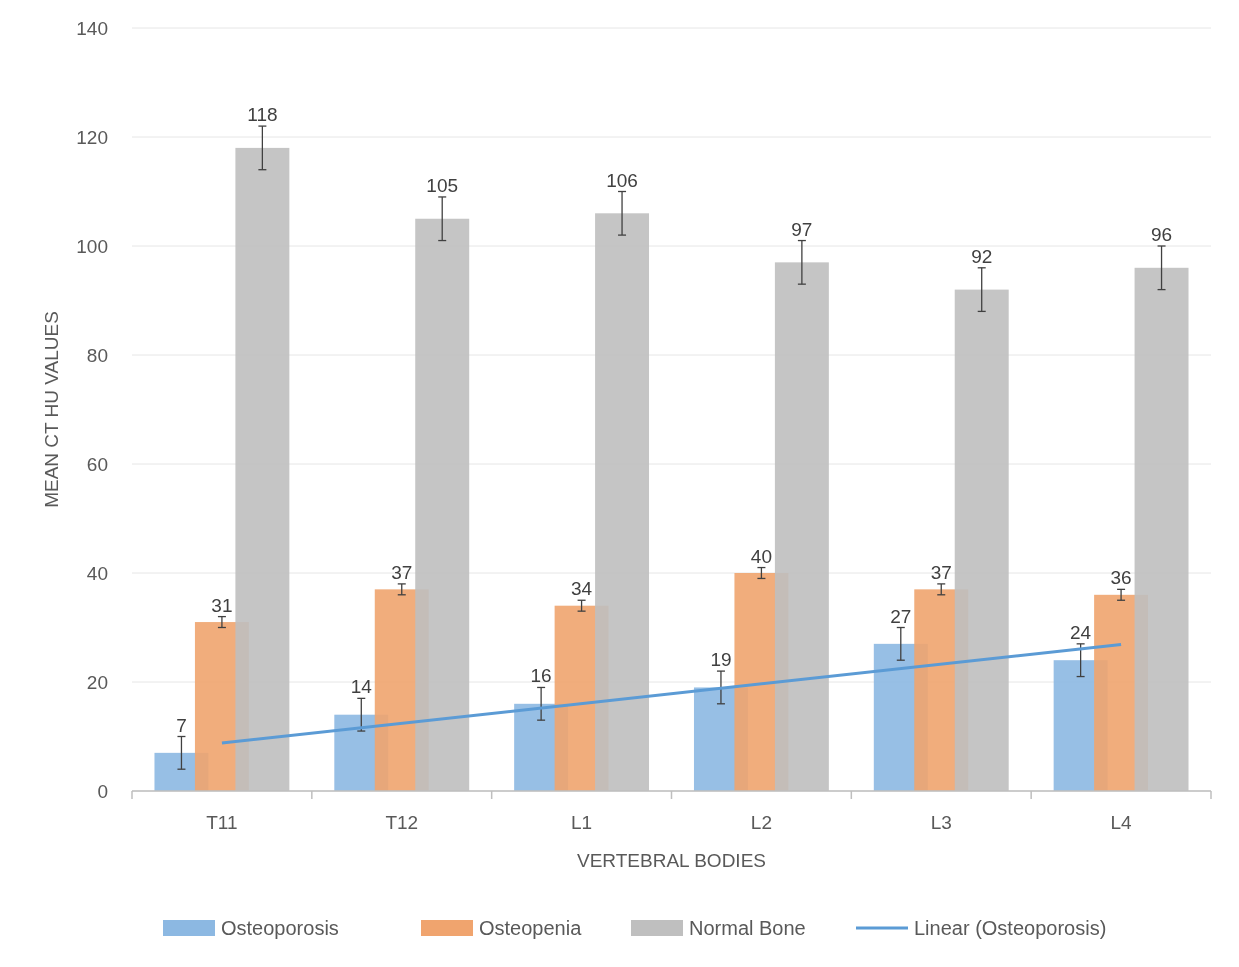 This screenshot has height=967, width=1239. Describe the element at coordinates (97, 573) in the screenshot. I see `y-tick-label: 40` at that location.